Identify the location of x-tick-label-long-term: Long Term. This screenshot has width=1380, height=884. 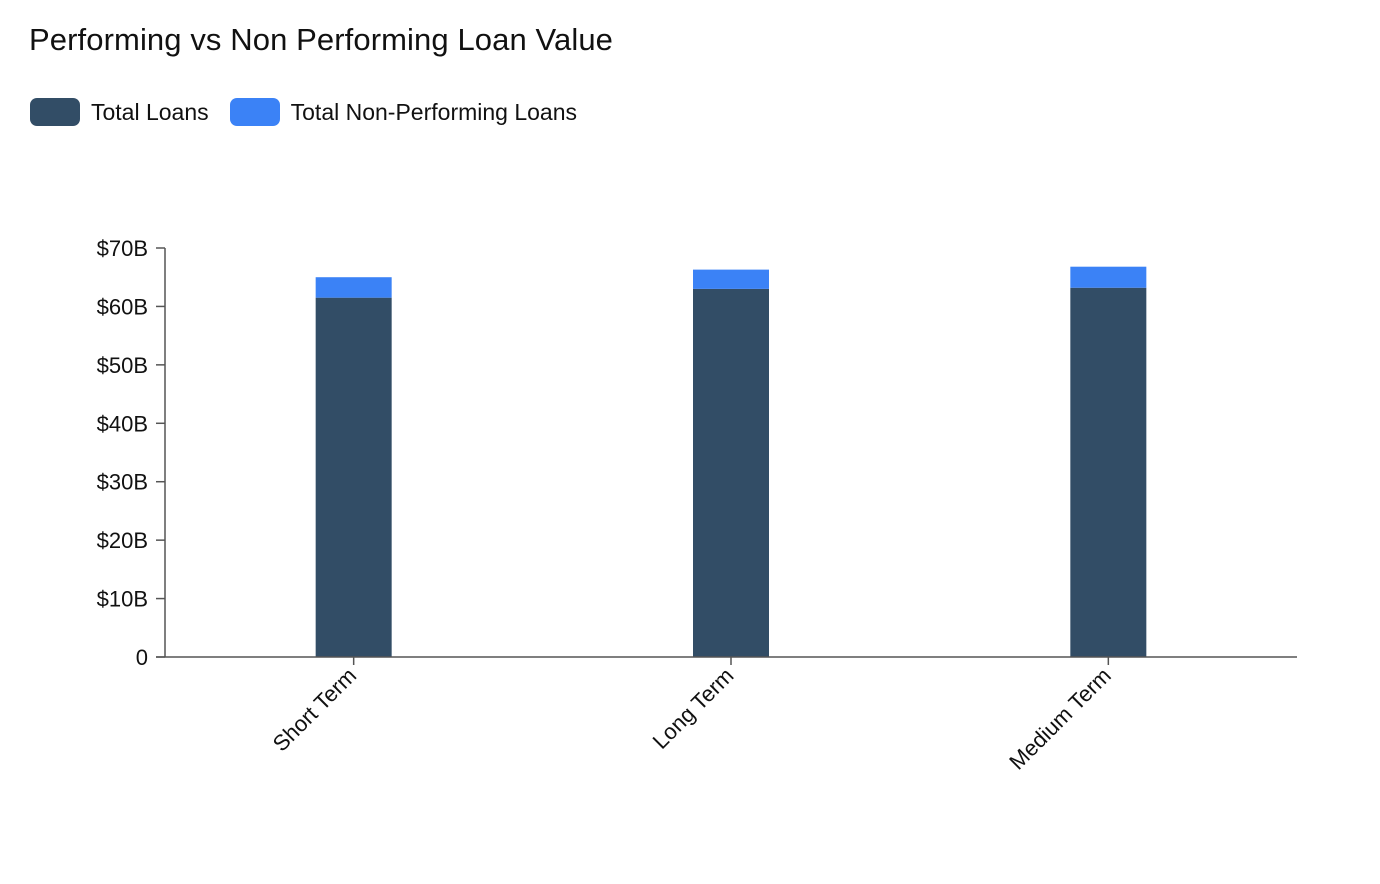
(693, 708).